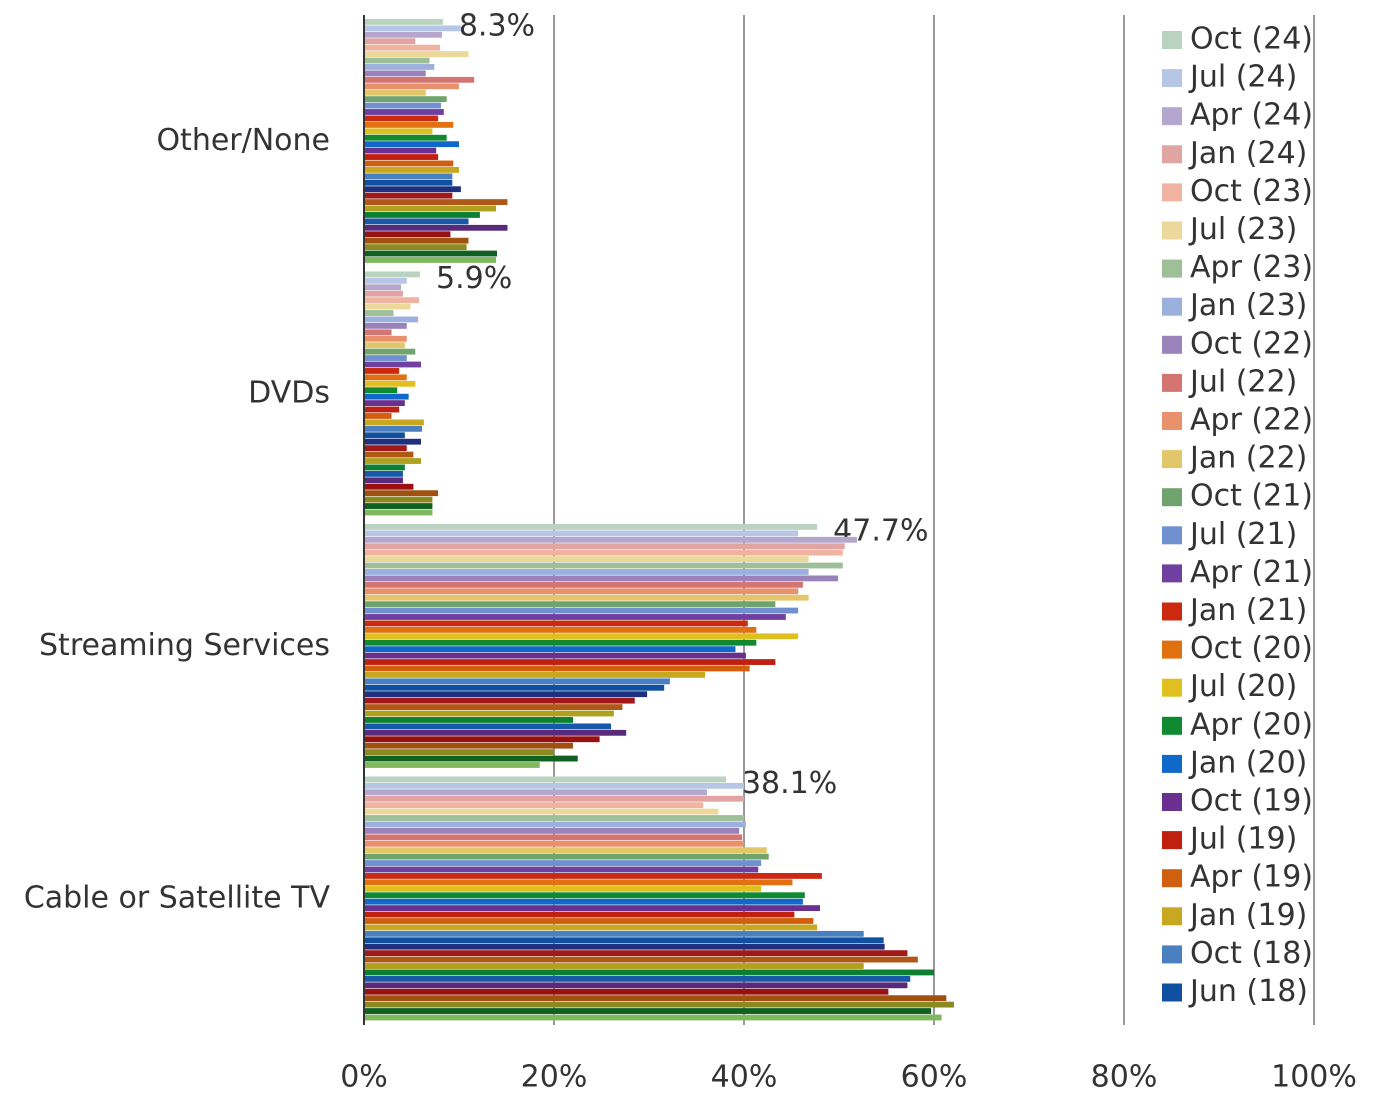  I want to click on legend-label: Oct (20), so click(1251, 648).